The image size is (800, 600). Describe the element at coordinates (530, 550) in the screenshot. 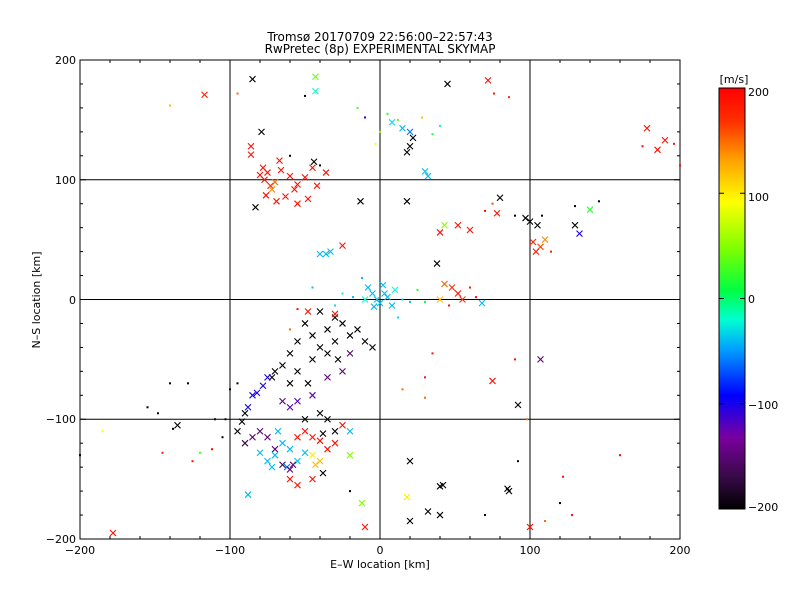

I see `x-tick-label: 100` at that location.